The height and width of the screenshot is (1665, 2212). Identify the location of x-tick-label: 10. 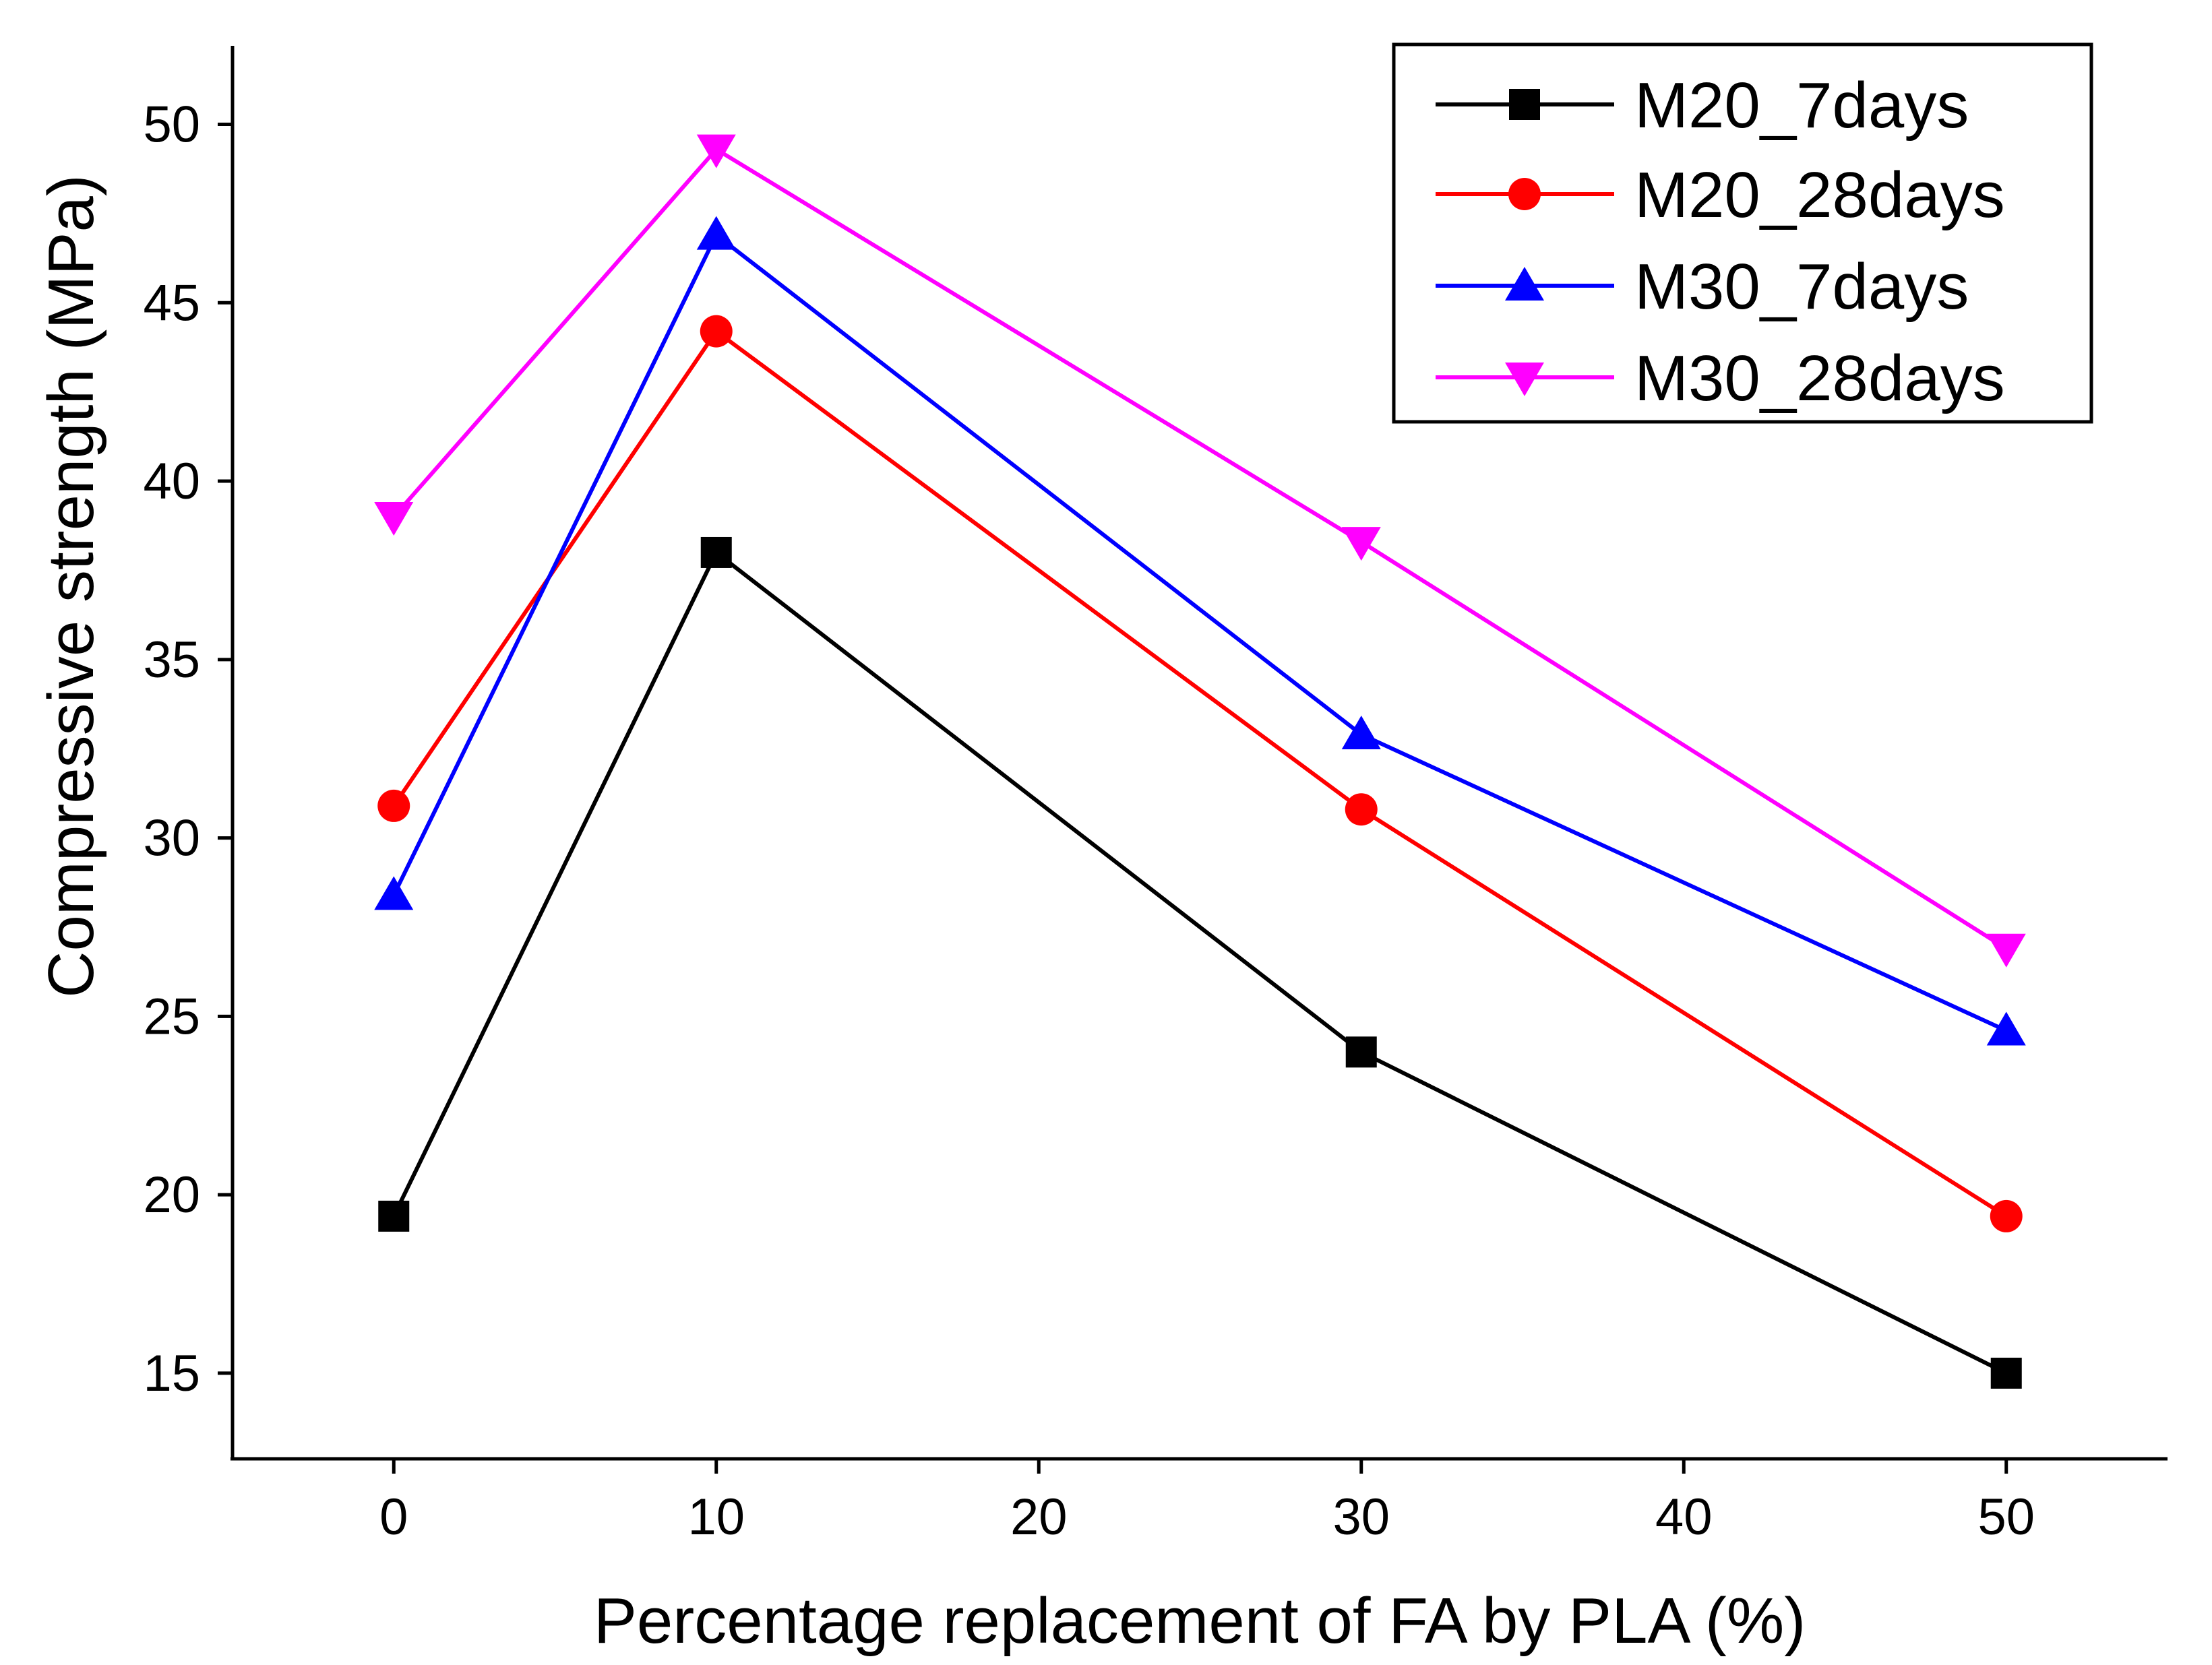
(716, 1517).